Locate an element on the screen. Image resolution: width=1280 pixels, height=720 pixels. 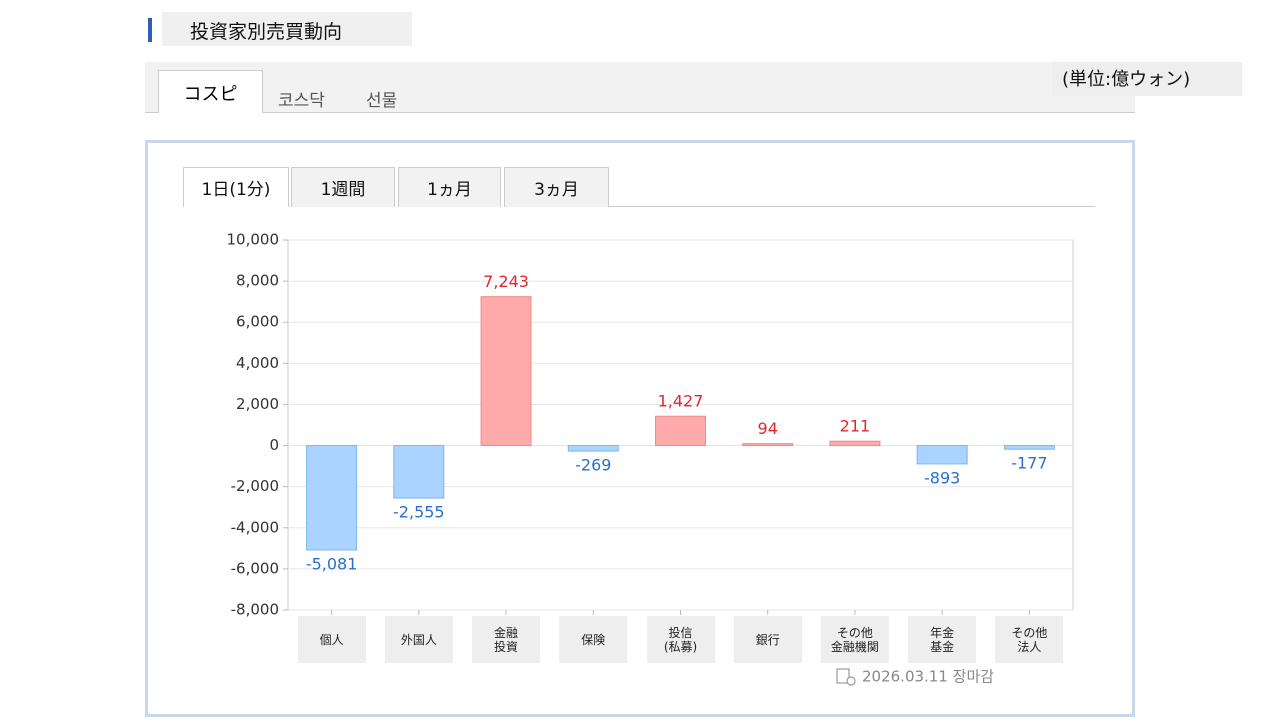
tab-underline is located at coordinates (852, 206).